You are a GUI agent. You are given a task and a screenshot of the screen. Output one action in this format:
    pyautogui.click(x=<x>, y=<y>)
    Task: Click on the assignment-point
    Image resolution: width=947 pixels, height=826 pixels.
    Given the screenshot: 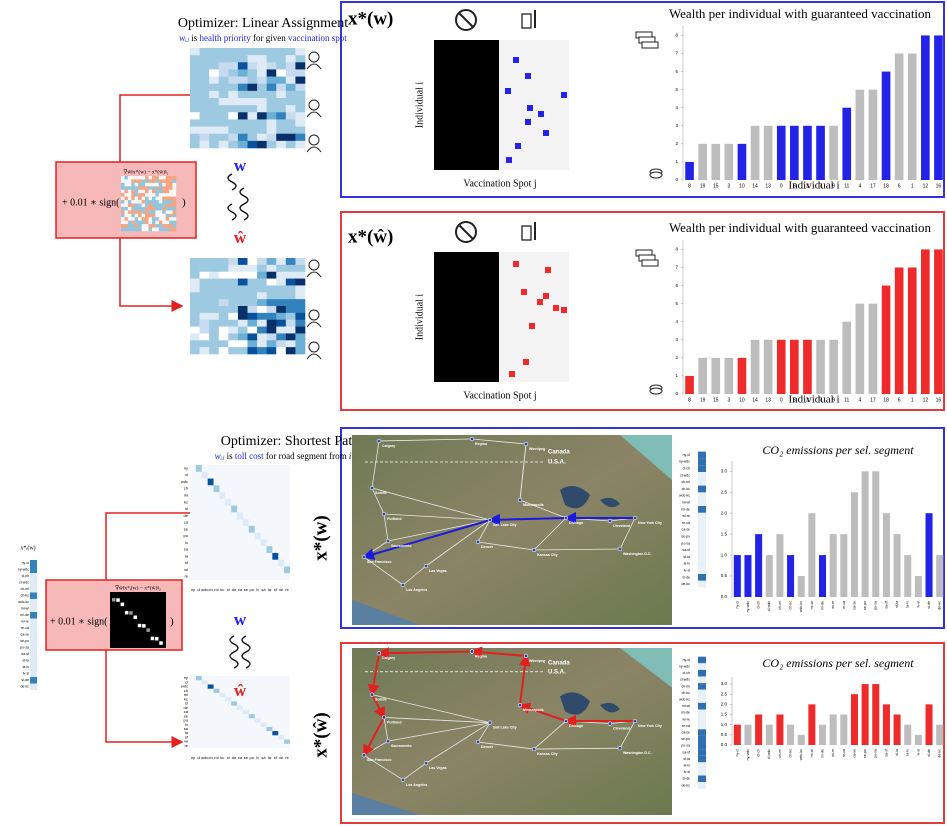 What is the action you would take?
    pyautogui.click(x=564, y=95)
    